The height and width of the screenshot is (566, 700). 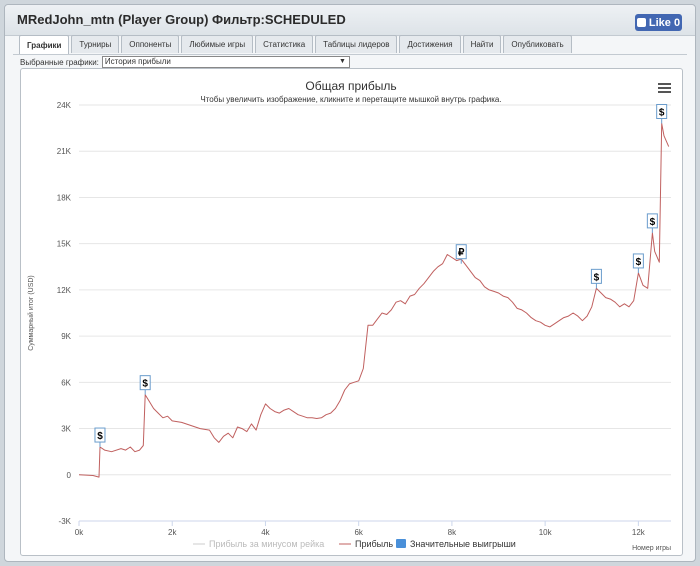 I want to click on like-label: Like 0, so click(x=664, y=22).